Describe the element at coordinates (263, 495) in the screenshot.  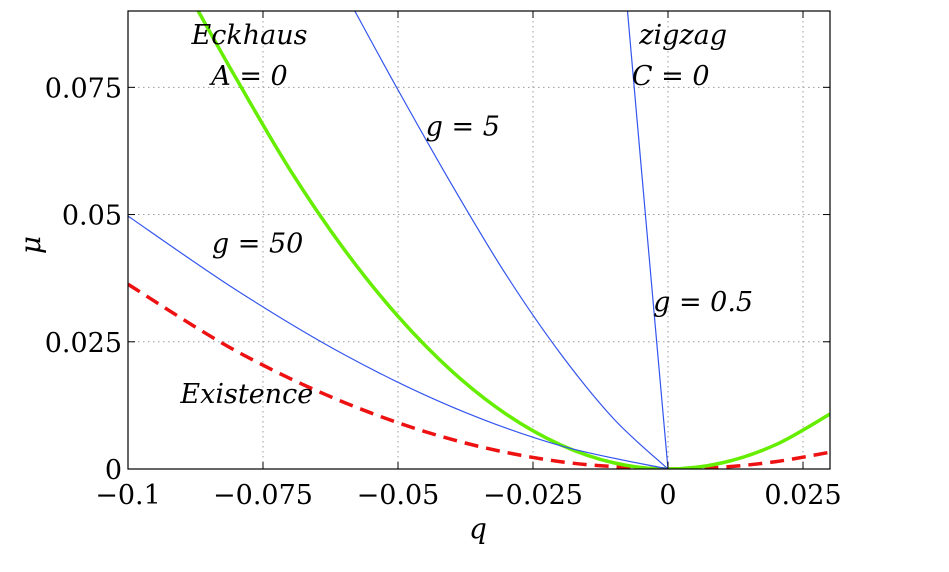
I see `x-tick-label: −0.075` at that location.